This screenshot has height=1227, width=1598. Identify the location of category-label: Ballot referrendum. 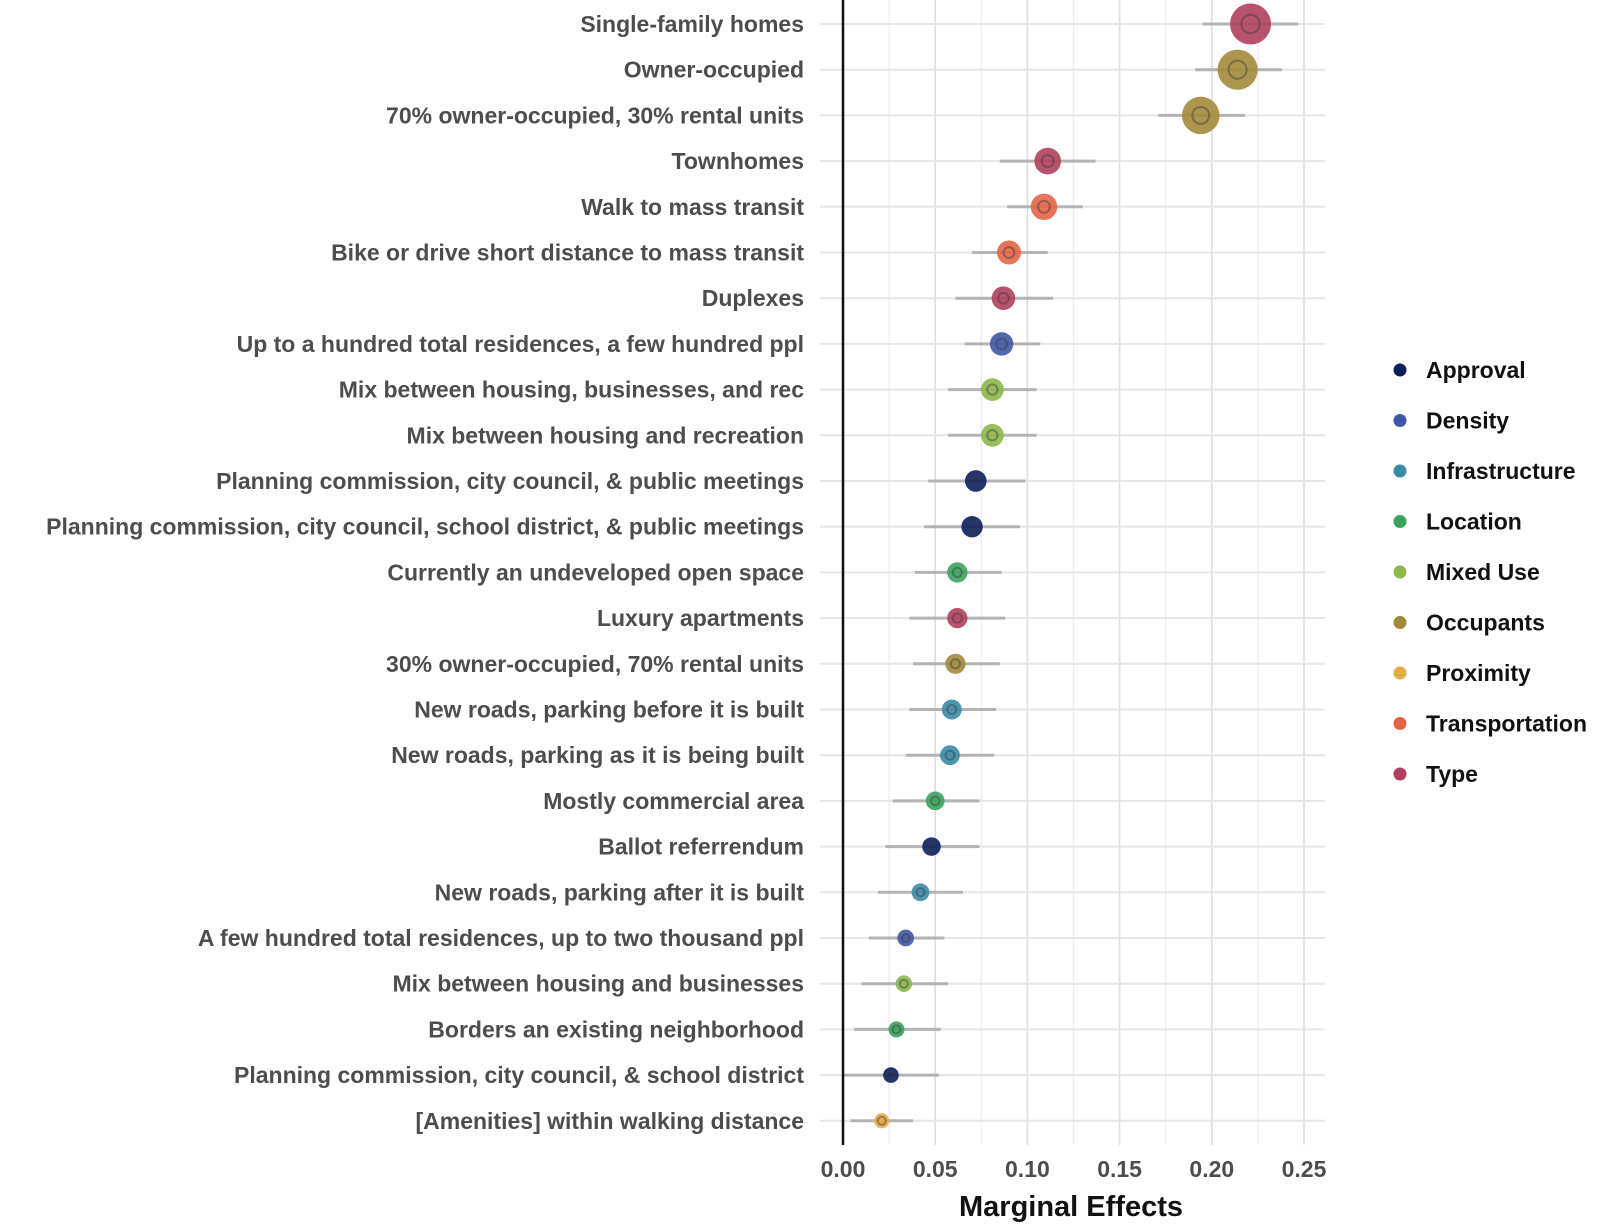
(701, 847).